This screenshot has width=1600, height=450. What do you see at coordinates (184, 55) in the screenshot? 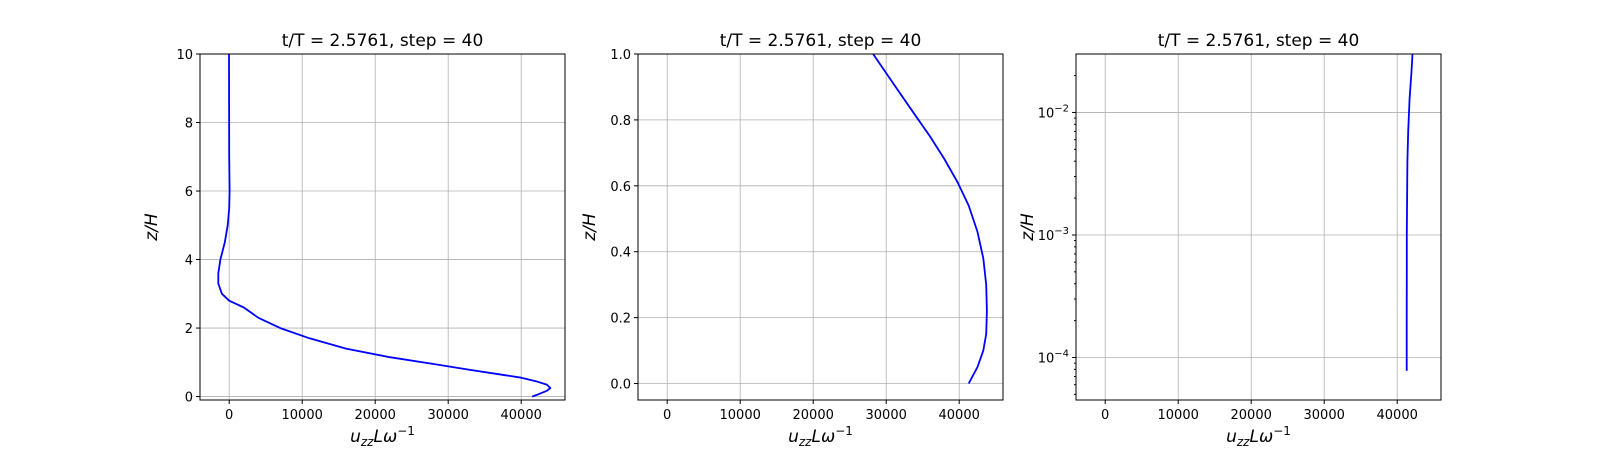
I see `y-tick-label: 10` at bounding box center [184, 55].